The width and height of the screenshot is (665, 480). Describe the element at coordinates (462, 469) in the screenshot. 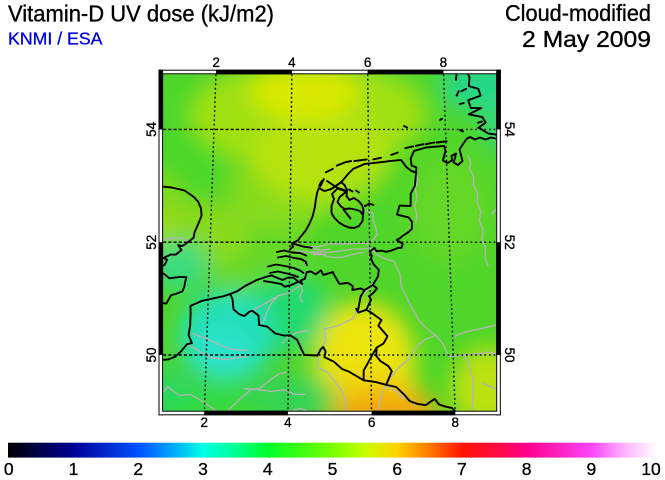

I see `svg-text: 7` at that location.